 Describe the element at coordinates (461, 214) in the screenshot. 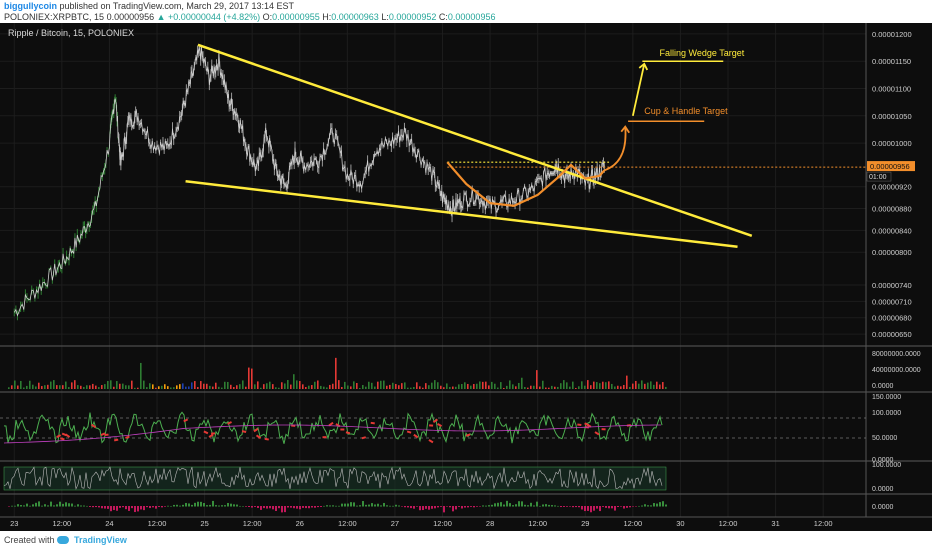

I see `lower-wedge-line` at that location.